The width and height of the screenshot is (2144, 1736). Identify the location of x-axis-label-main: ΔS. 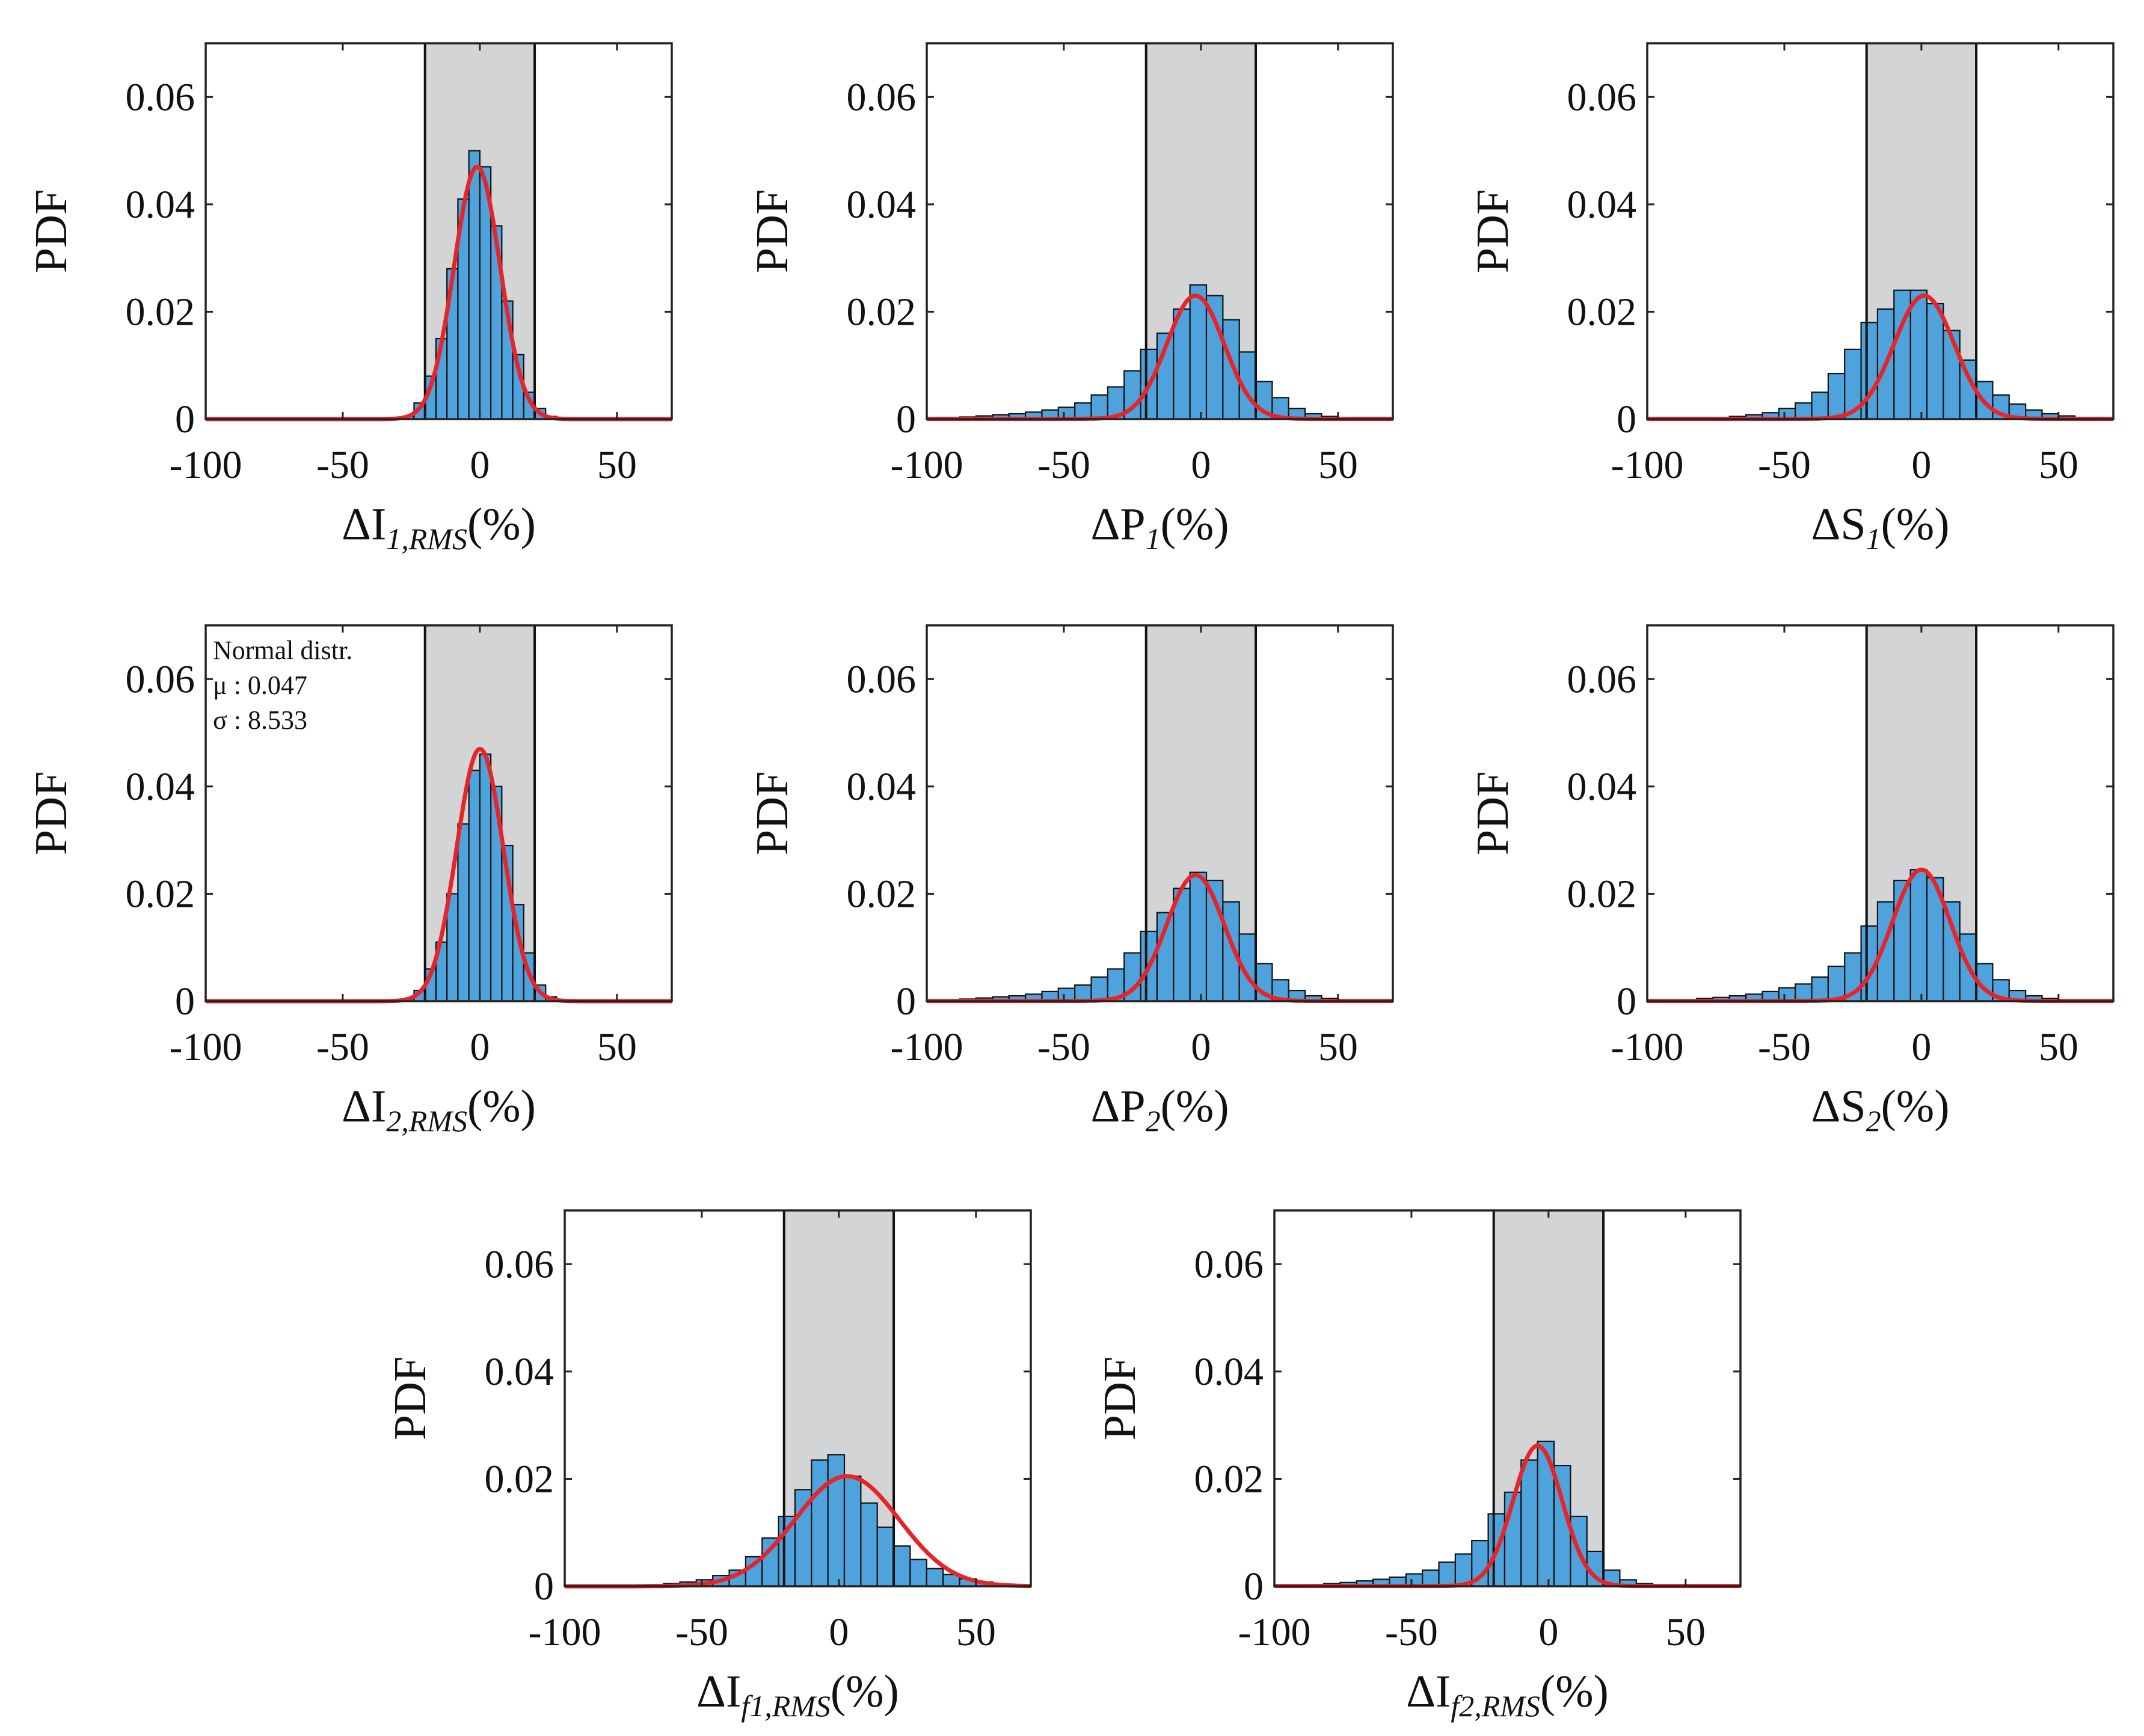
(1838, 524).